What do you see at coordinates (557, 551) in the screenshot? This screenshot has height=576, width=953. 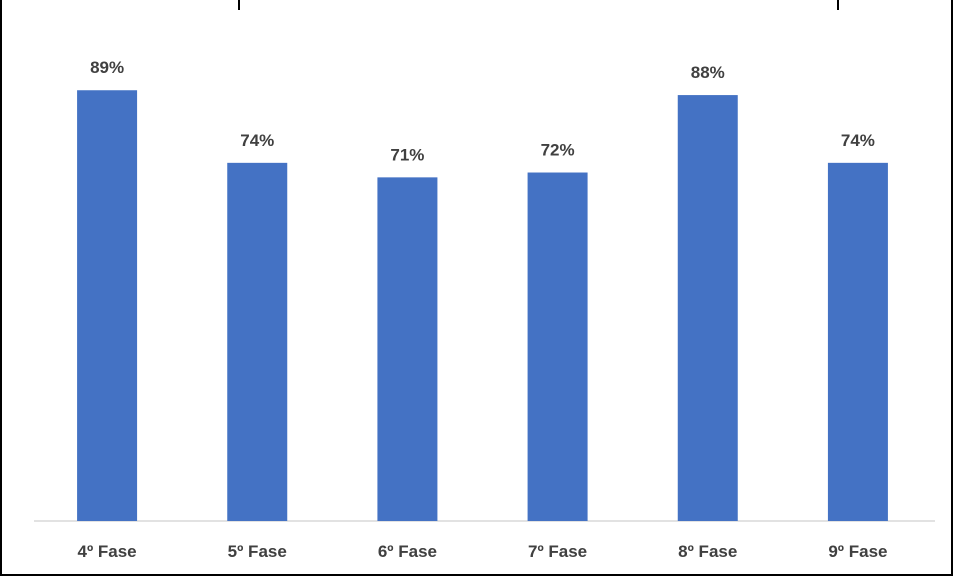 I see `x-tick-label-4: 7º Fase` at bounding box center [557, 551].